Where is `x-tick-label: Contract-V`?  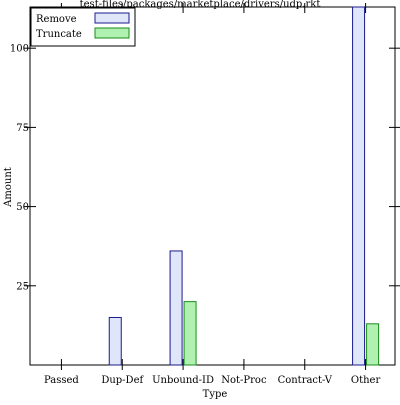 x-tick-label: Contract-V is located at coordinates (305, 380).